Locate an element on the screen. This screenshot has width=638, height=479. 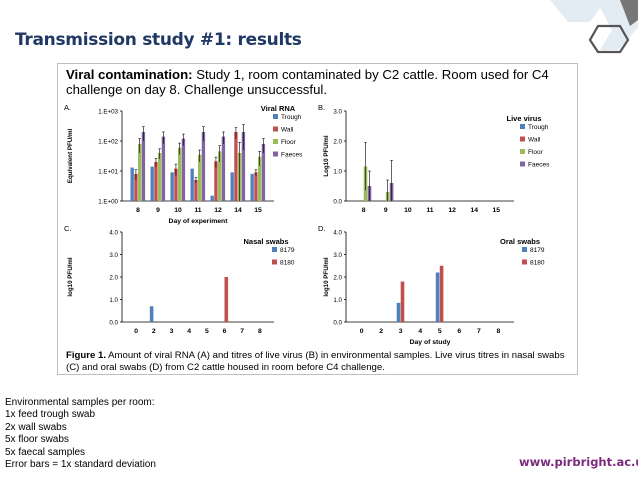
note-line: 2x wall swabs is located at coordinates (36, 427).